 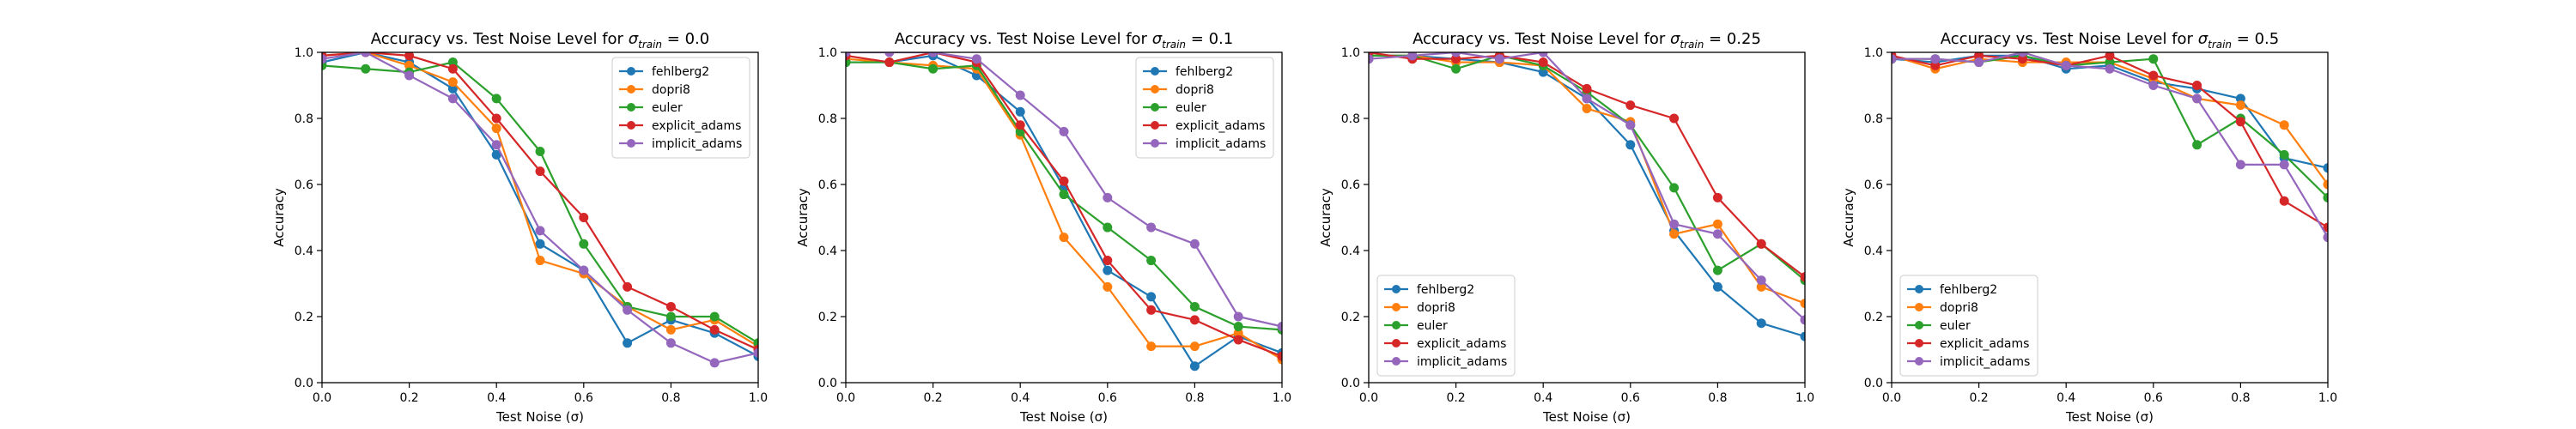 What do you see at coordinates (685, 39) in the screenshot?
I see `title-value: = 0.0` at bounding box center [685, 39].